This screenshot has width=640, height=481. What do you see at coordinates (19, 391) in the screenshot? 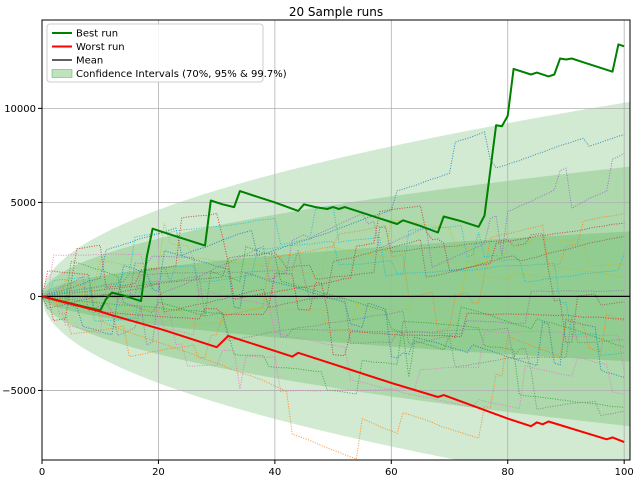
I see `y-tick-label-0: −5000` at bounding box center [19, 391].